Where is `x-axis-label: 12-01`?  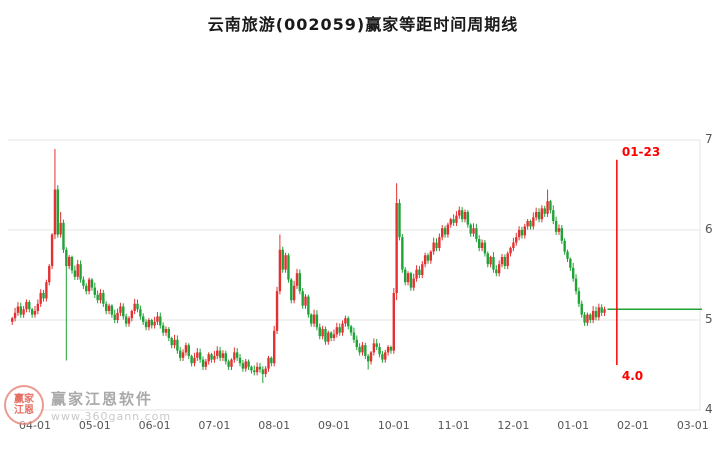 x-axis-label: 12-01 is located at coordinates (513, 425).